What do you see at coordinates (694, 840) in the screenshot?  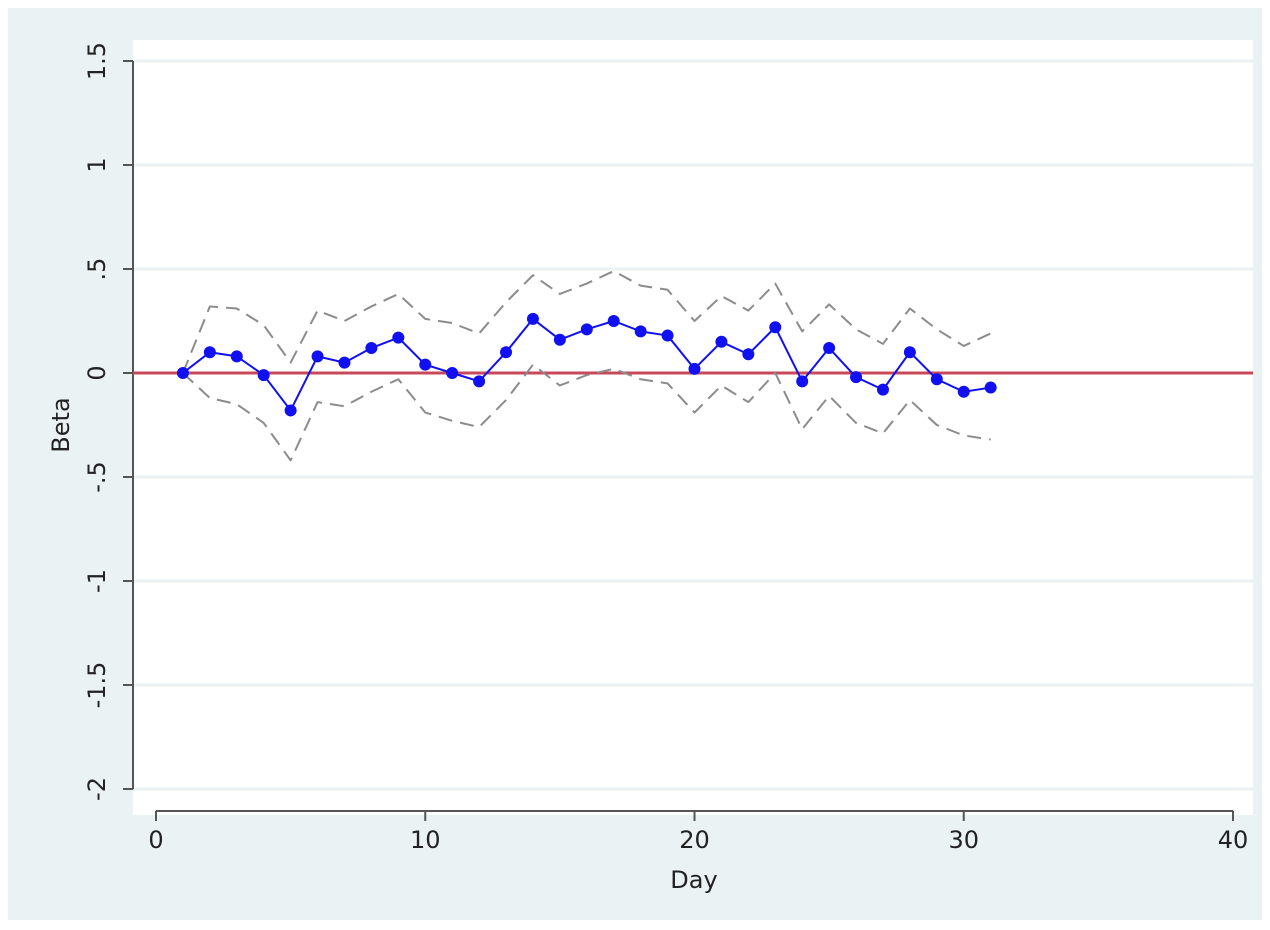 I see `x-tick-label: 20` at bounding box center [694, 840].